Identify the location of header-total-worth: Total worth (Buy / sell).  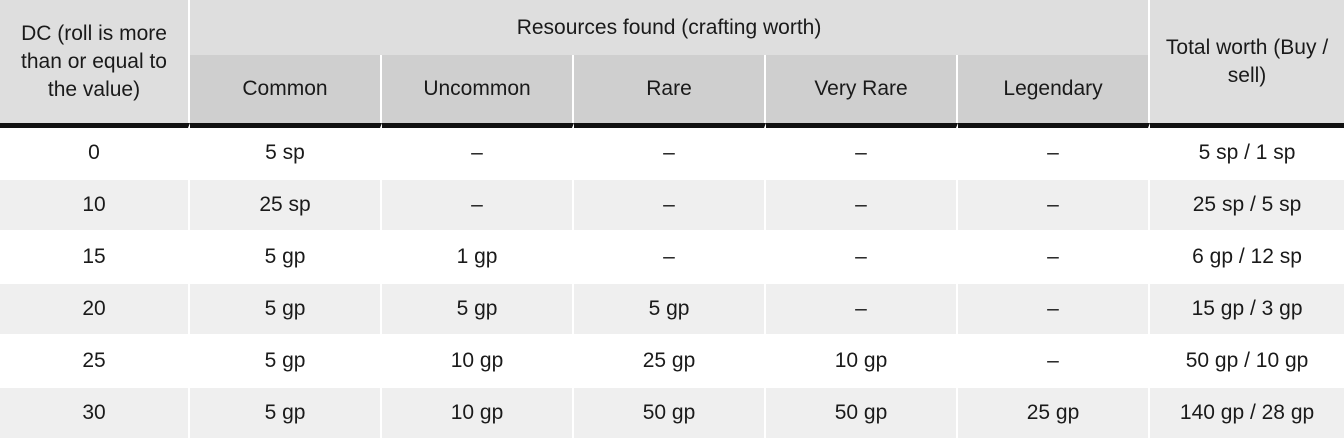
(1247, 61).